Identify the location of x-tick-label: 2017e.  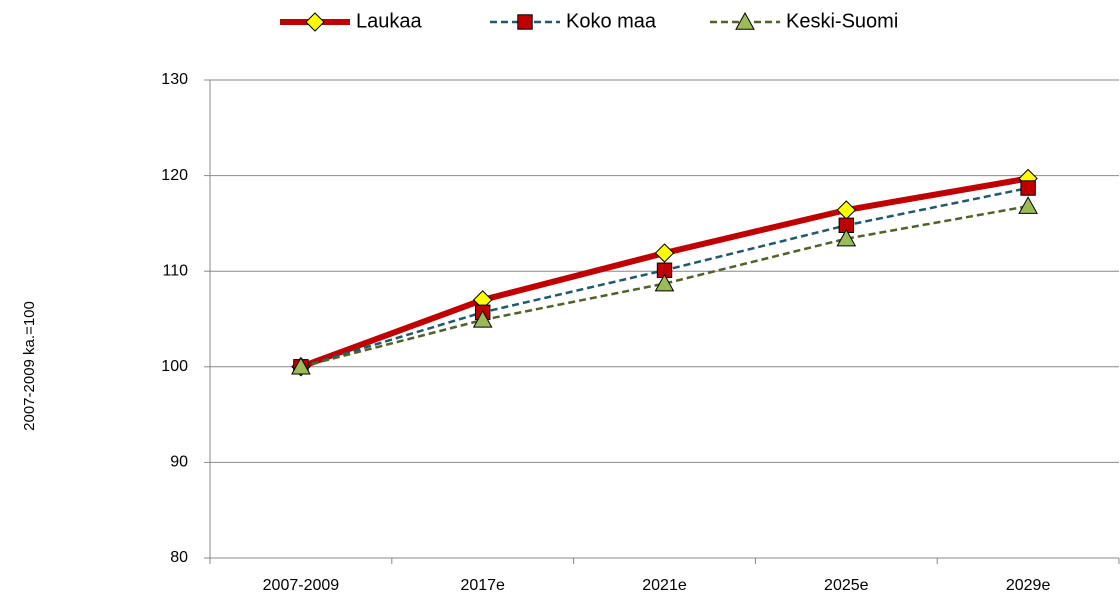
(482, 585).